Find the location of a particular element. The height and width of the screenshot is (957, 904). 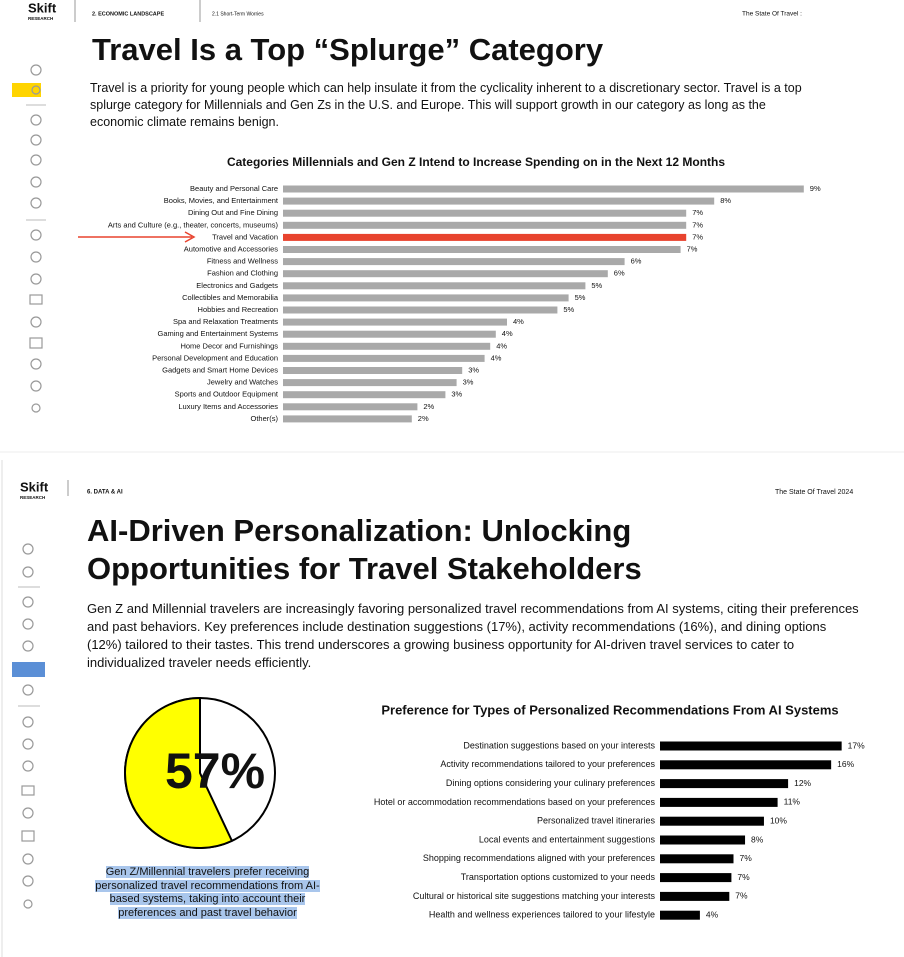

report-name: The State Of Travel 2024 is located at coordinates (814, 492).